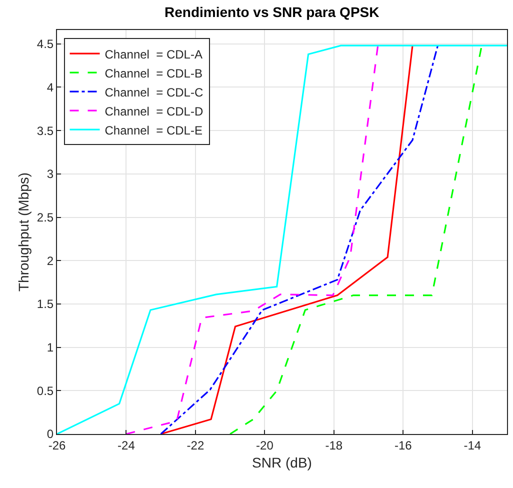 The height and width of the screenshot is (488, 513). What do you see at coordinates (50, 174) in the screenshot?
I see `y-tick-label: 3` at bounding box center [50, 174].